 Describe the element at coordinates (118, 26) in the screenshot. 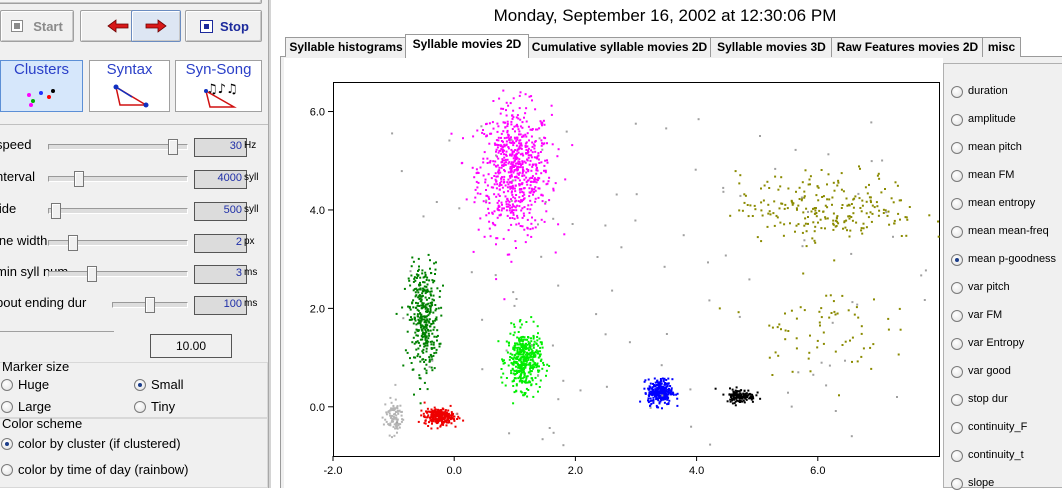

I see `arrow-left-icon` at that location.